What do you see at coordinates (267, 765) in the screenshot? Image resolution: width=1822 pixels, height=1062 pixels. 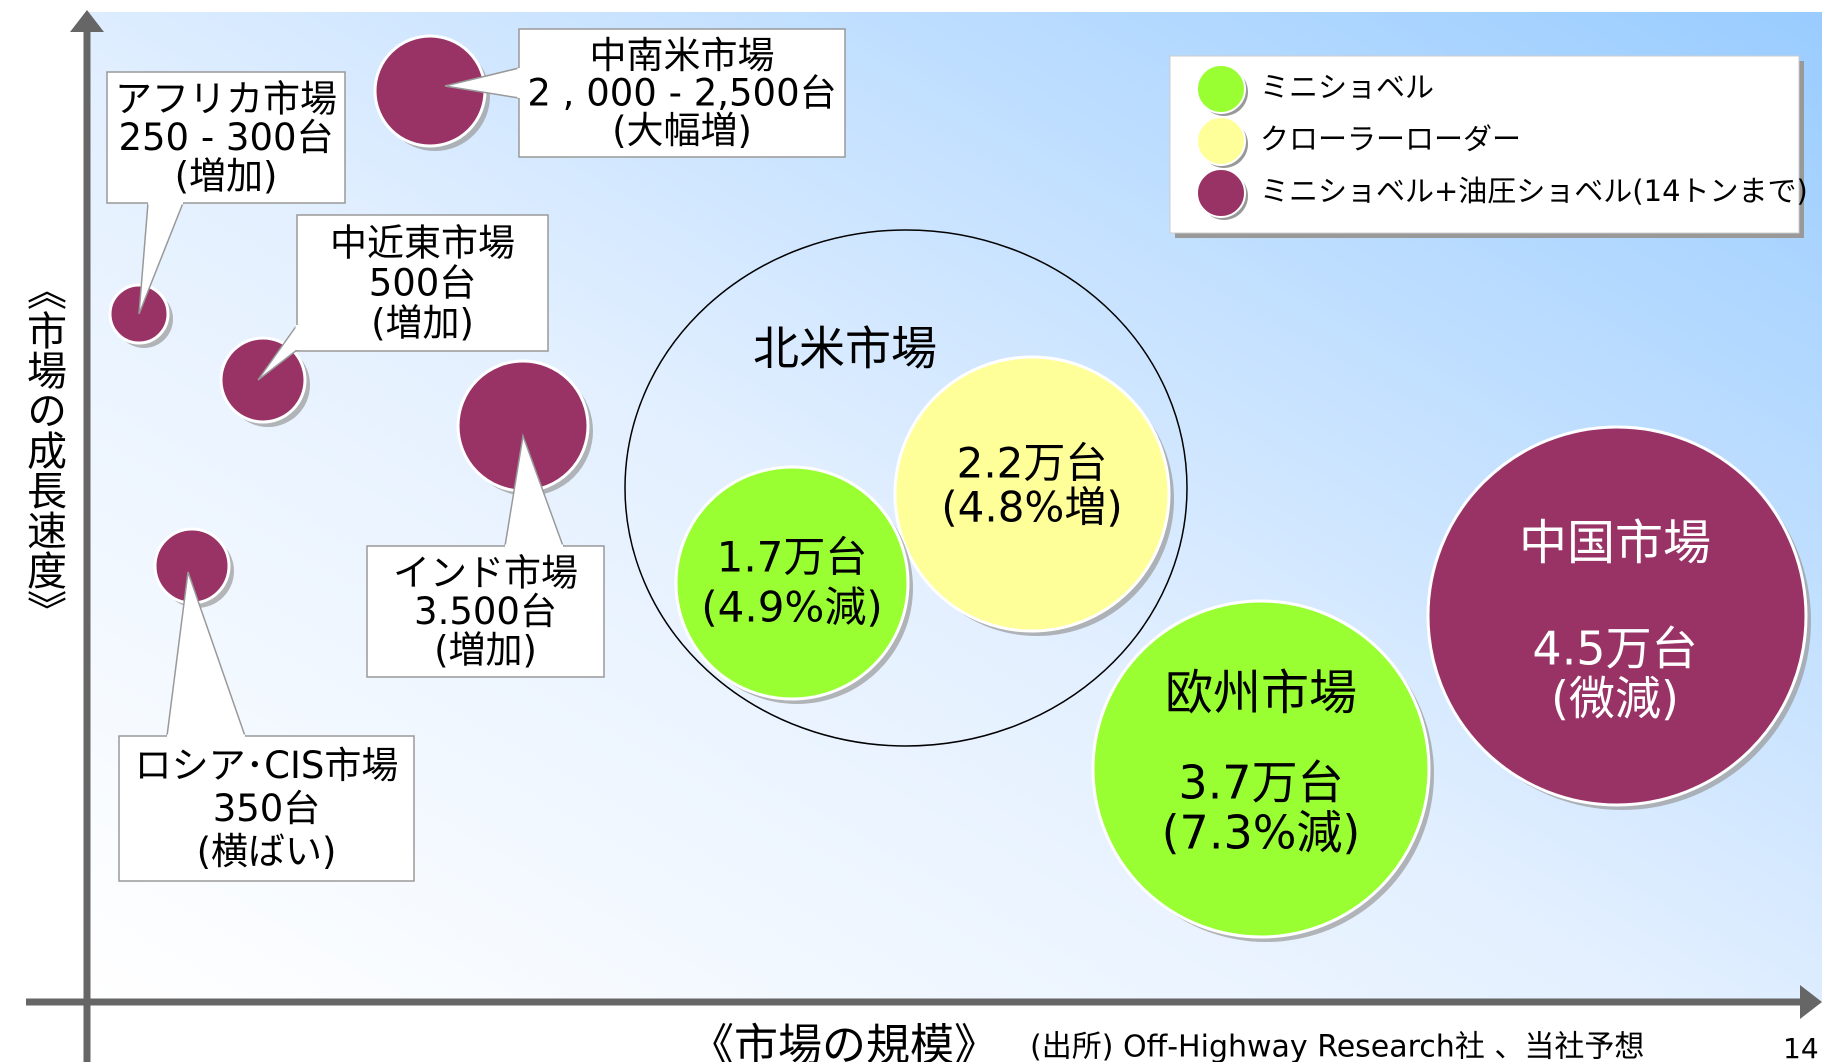 I see `callout-text: ロシア･CIS市場` at bounding box center [267, 765].